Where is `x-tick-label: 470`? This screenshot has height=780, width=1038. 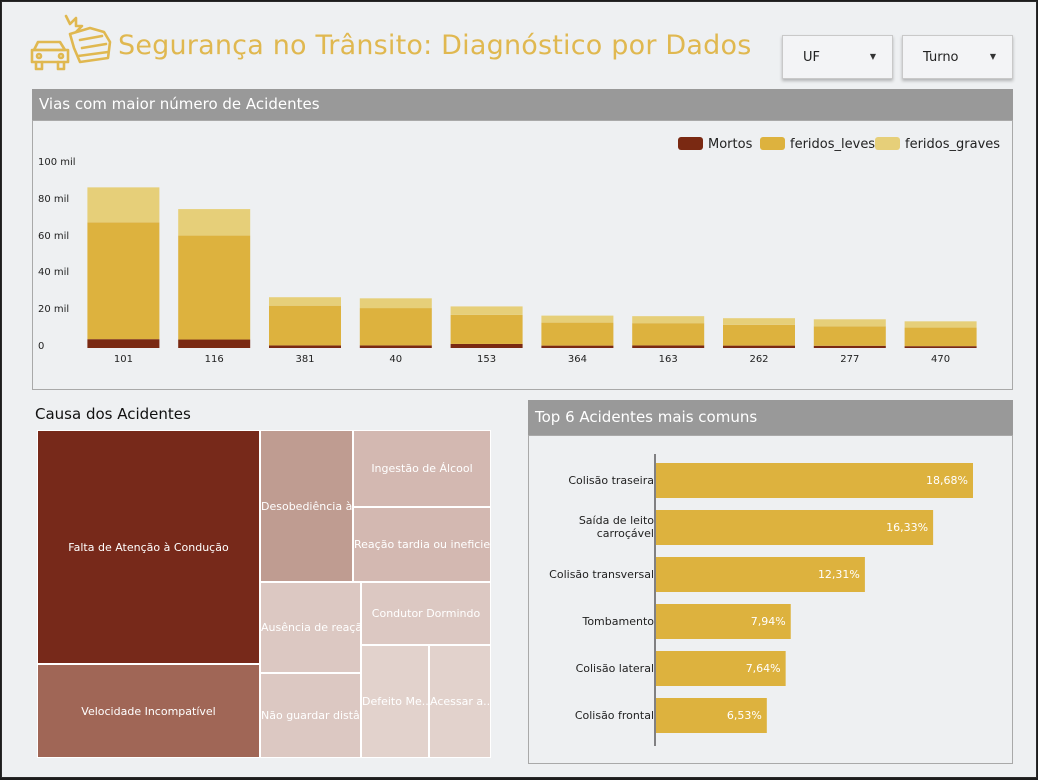 x-tick-label: 470 is located at coordinates (941, 359).